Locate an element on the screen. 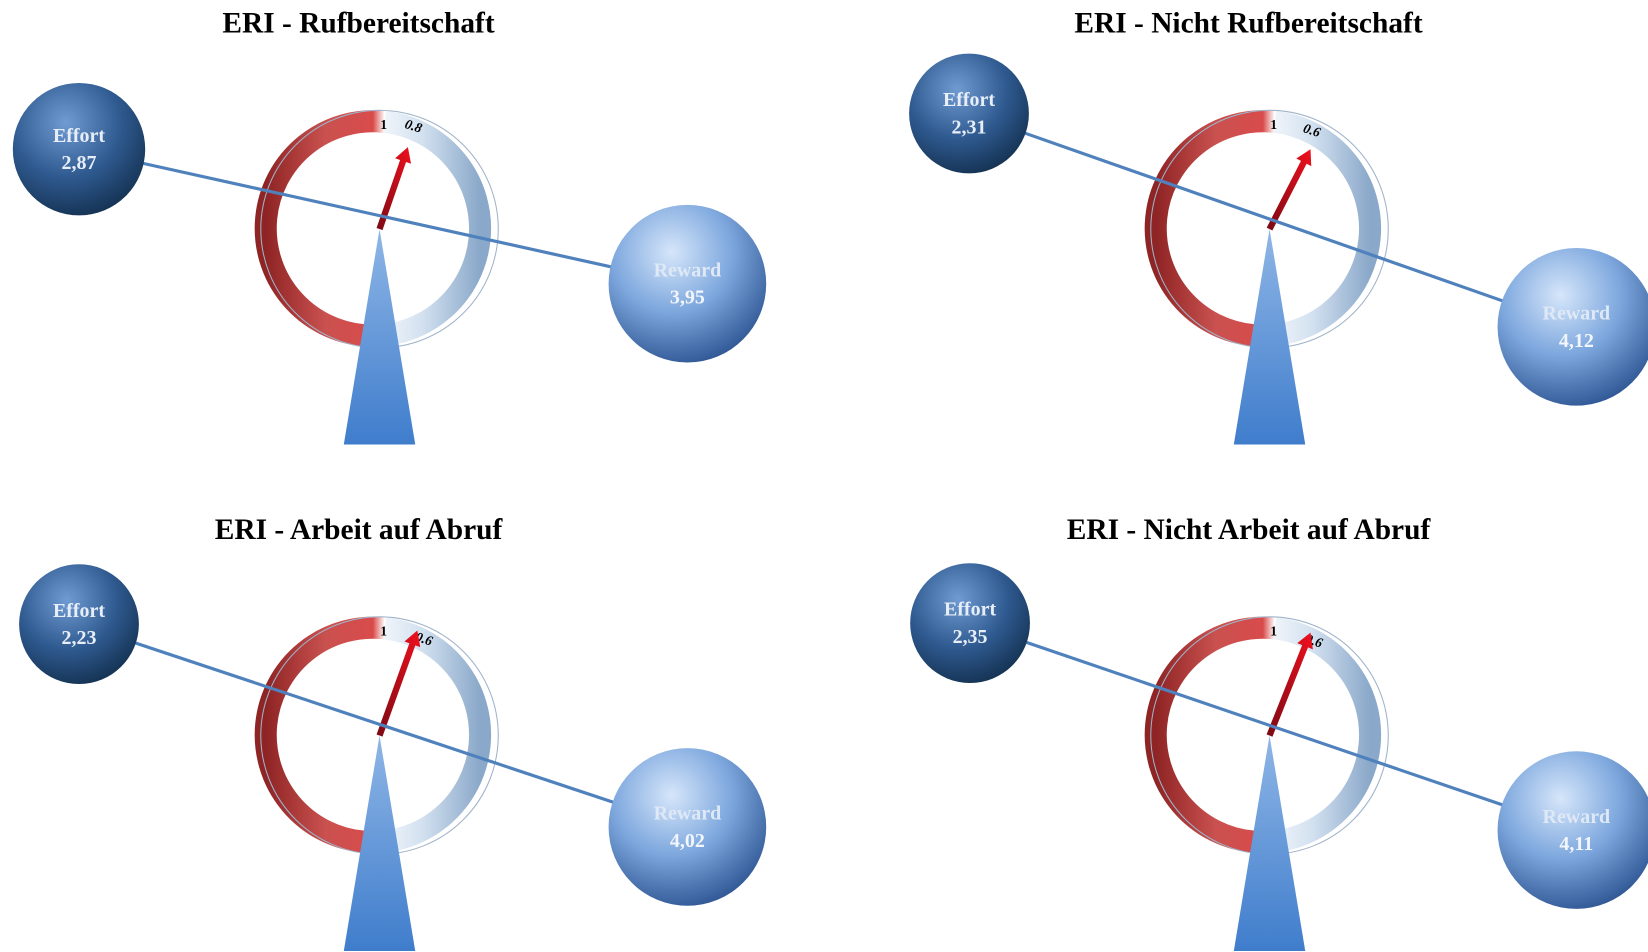 This screenshot has width=1648, height=952. effort-value: 2,87 is located at coordinates (79, 163).